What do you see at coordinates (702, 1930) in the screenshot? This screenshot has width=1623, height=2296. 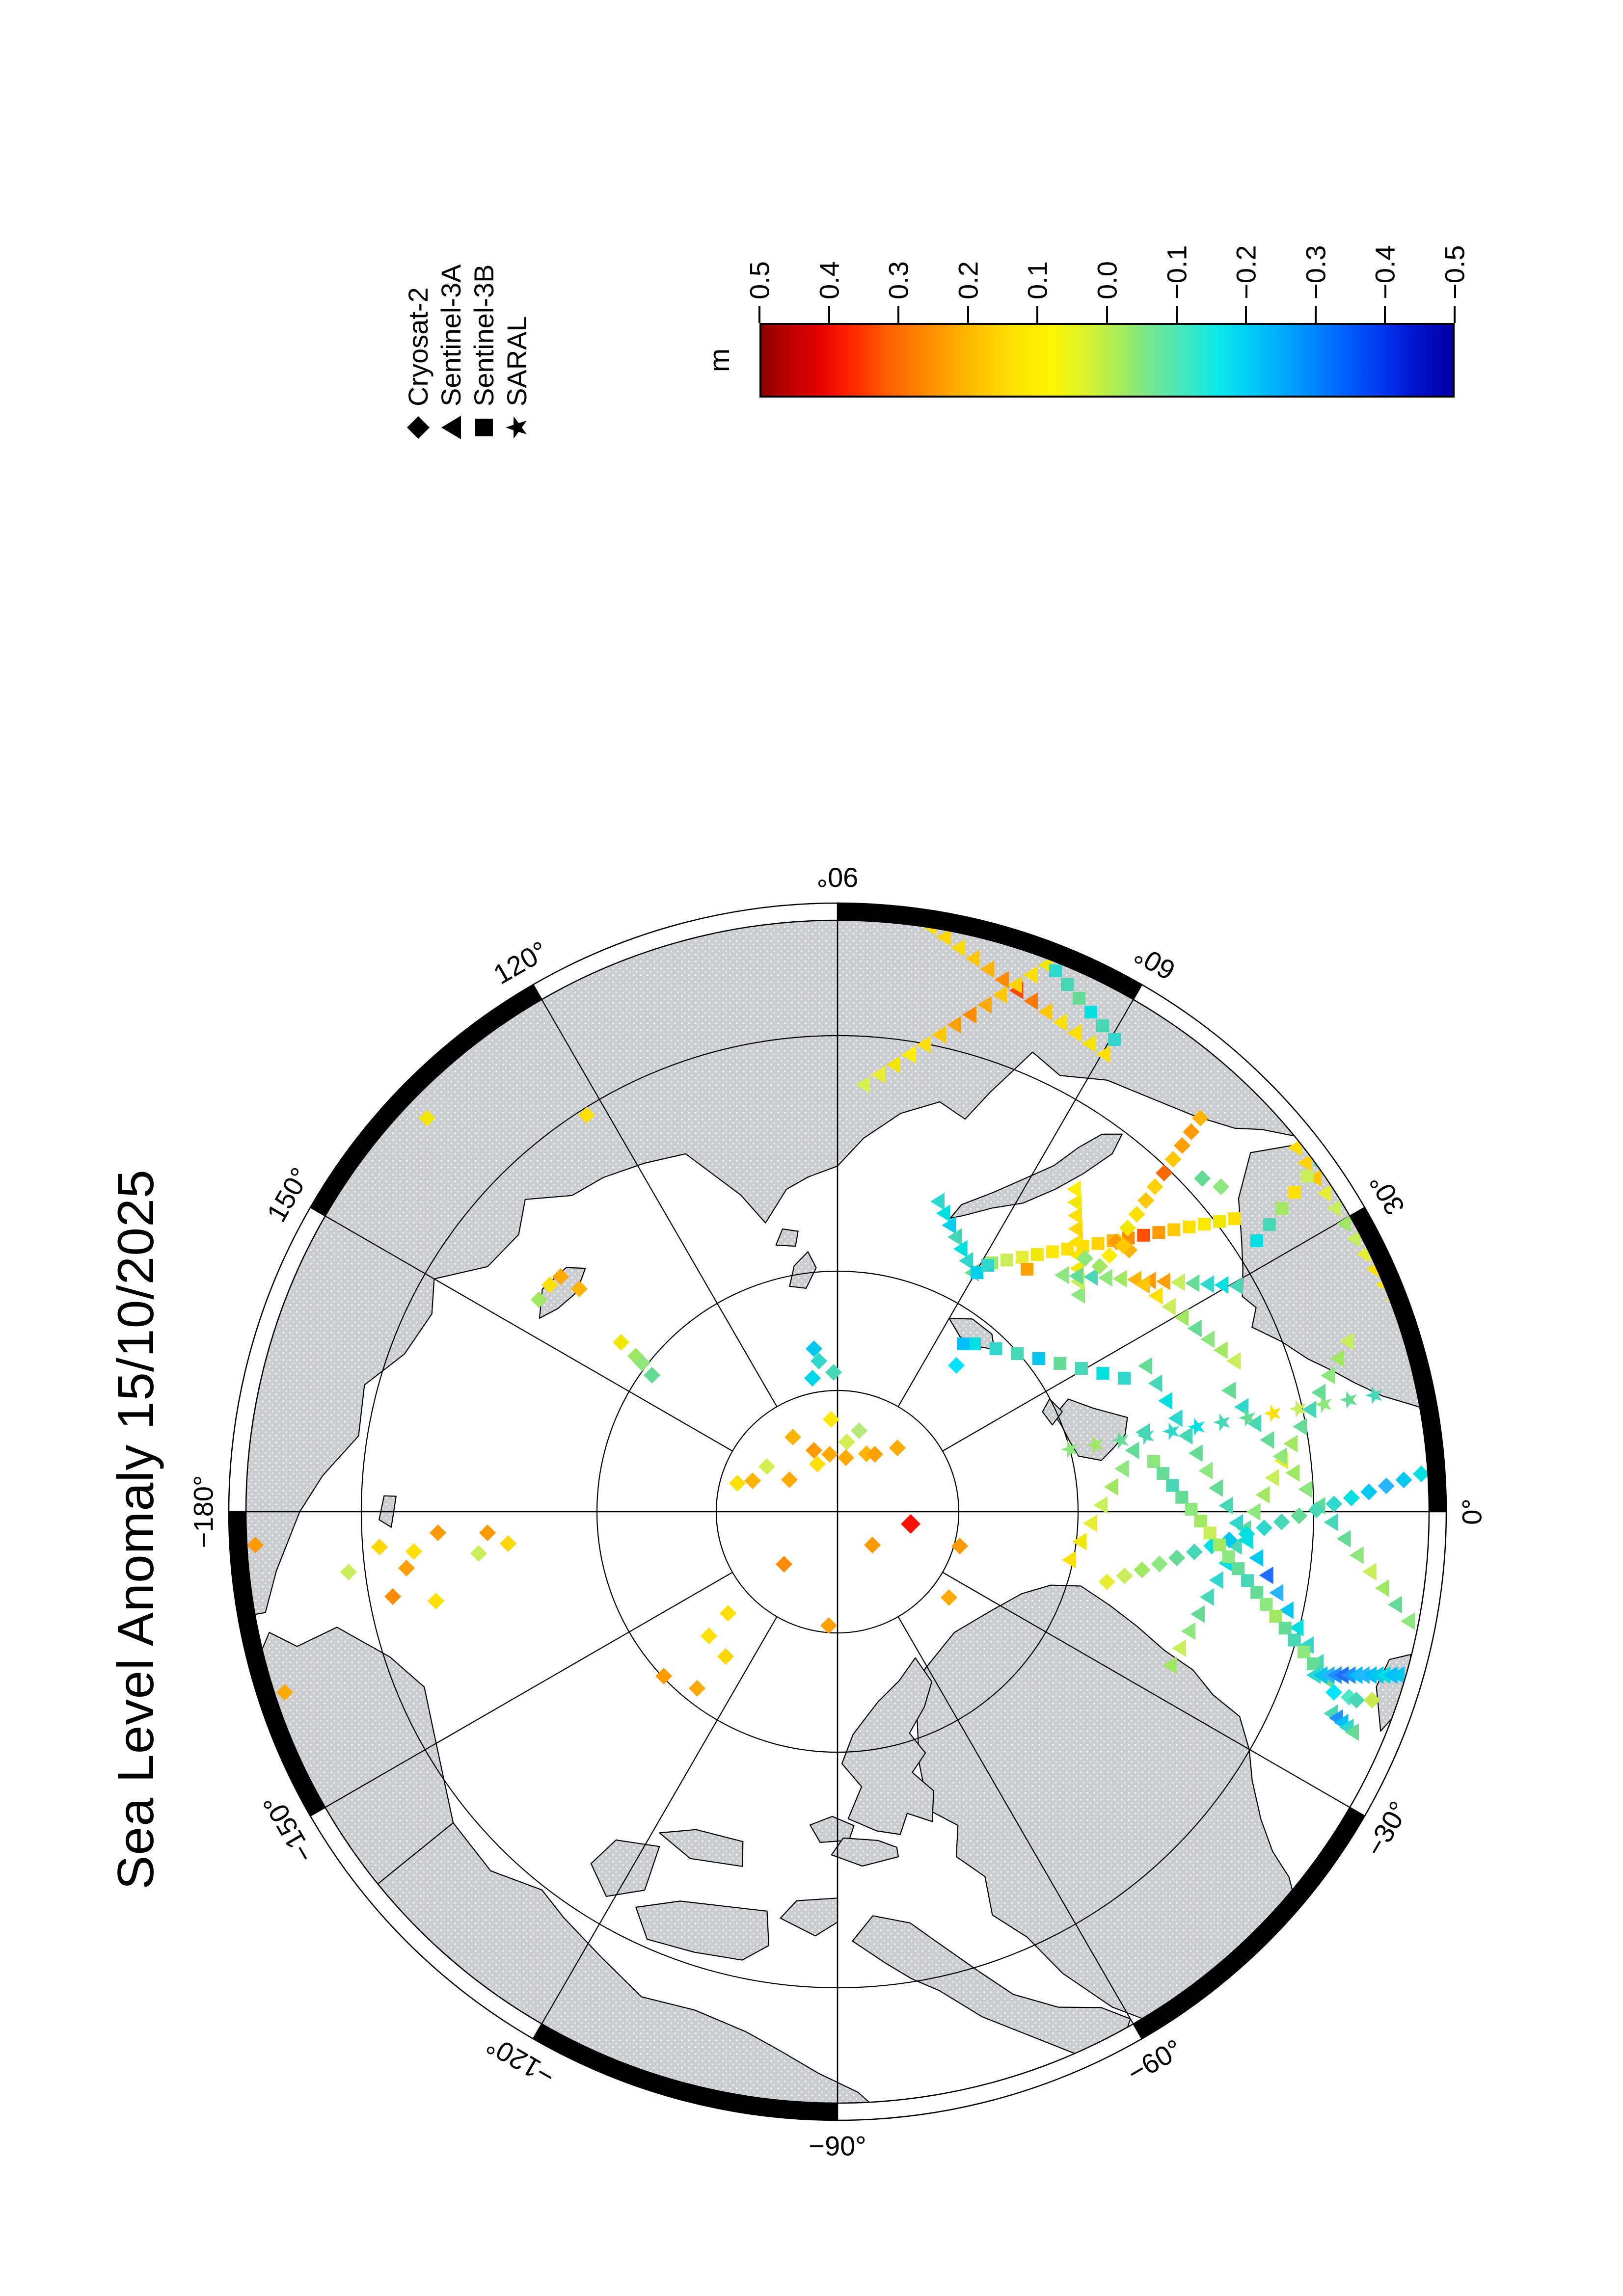 I see `landmass-victoria` at bounding box center [702, 1930].